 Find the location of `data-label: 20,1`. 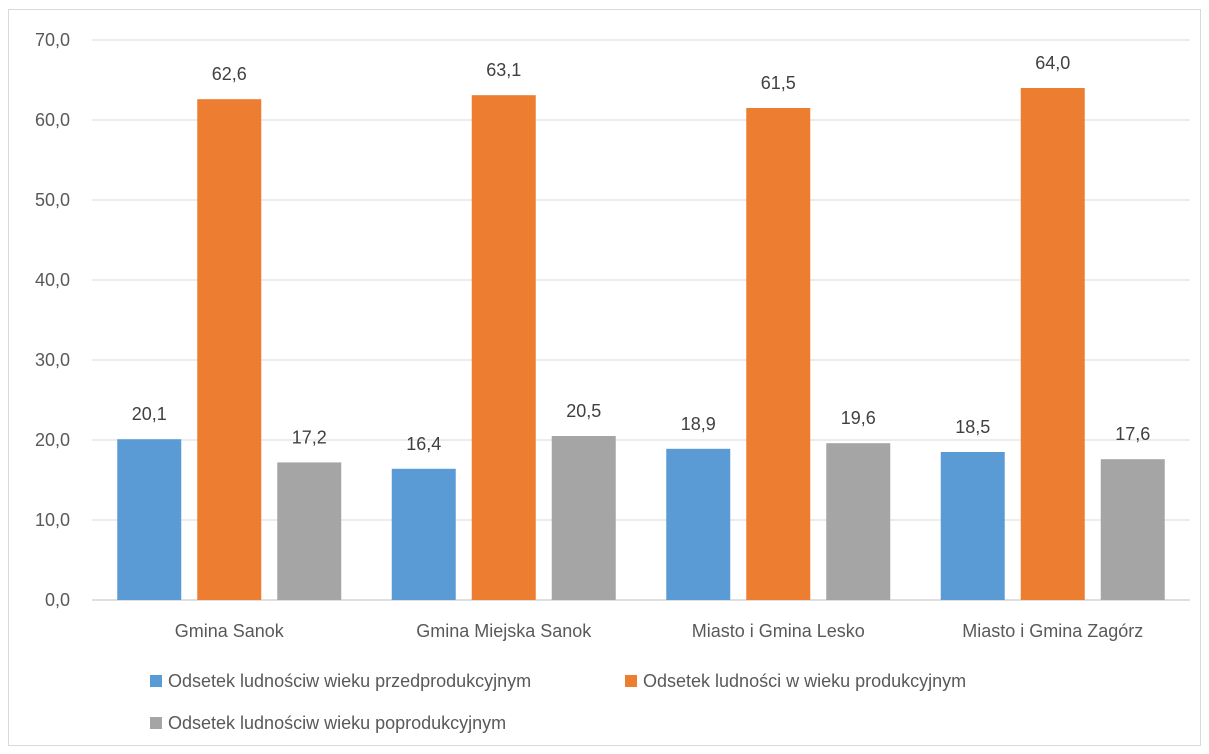

data-label: 20,1 is located at coordinates (149, 414).